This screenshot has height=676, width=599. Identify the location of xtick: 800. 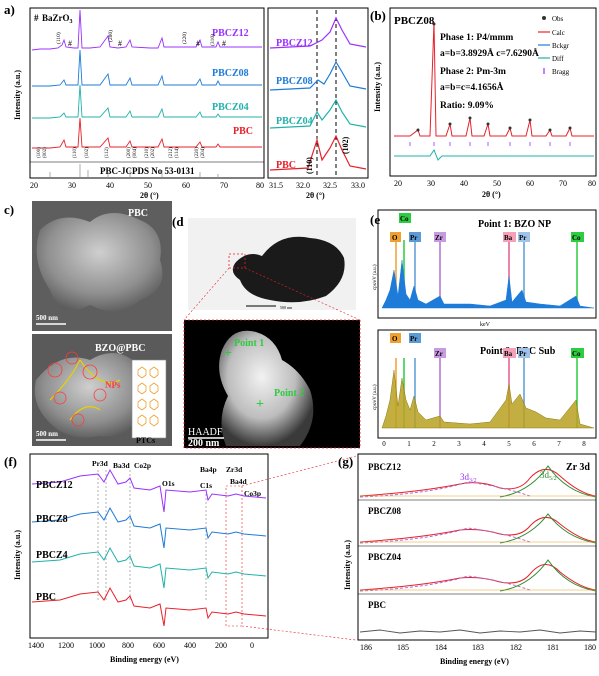
(128, 645).